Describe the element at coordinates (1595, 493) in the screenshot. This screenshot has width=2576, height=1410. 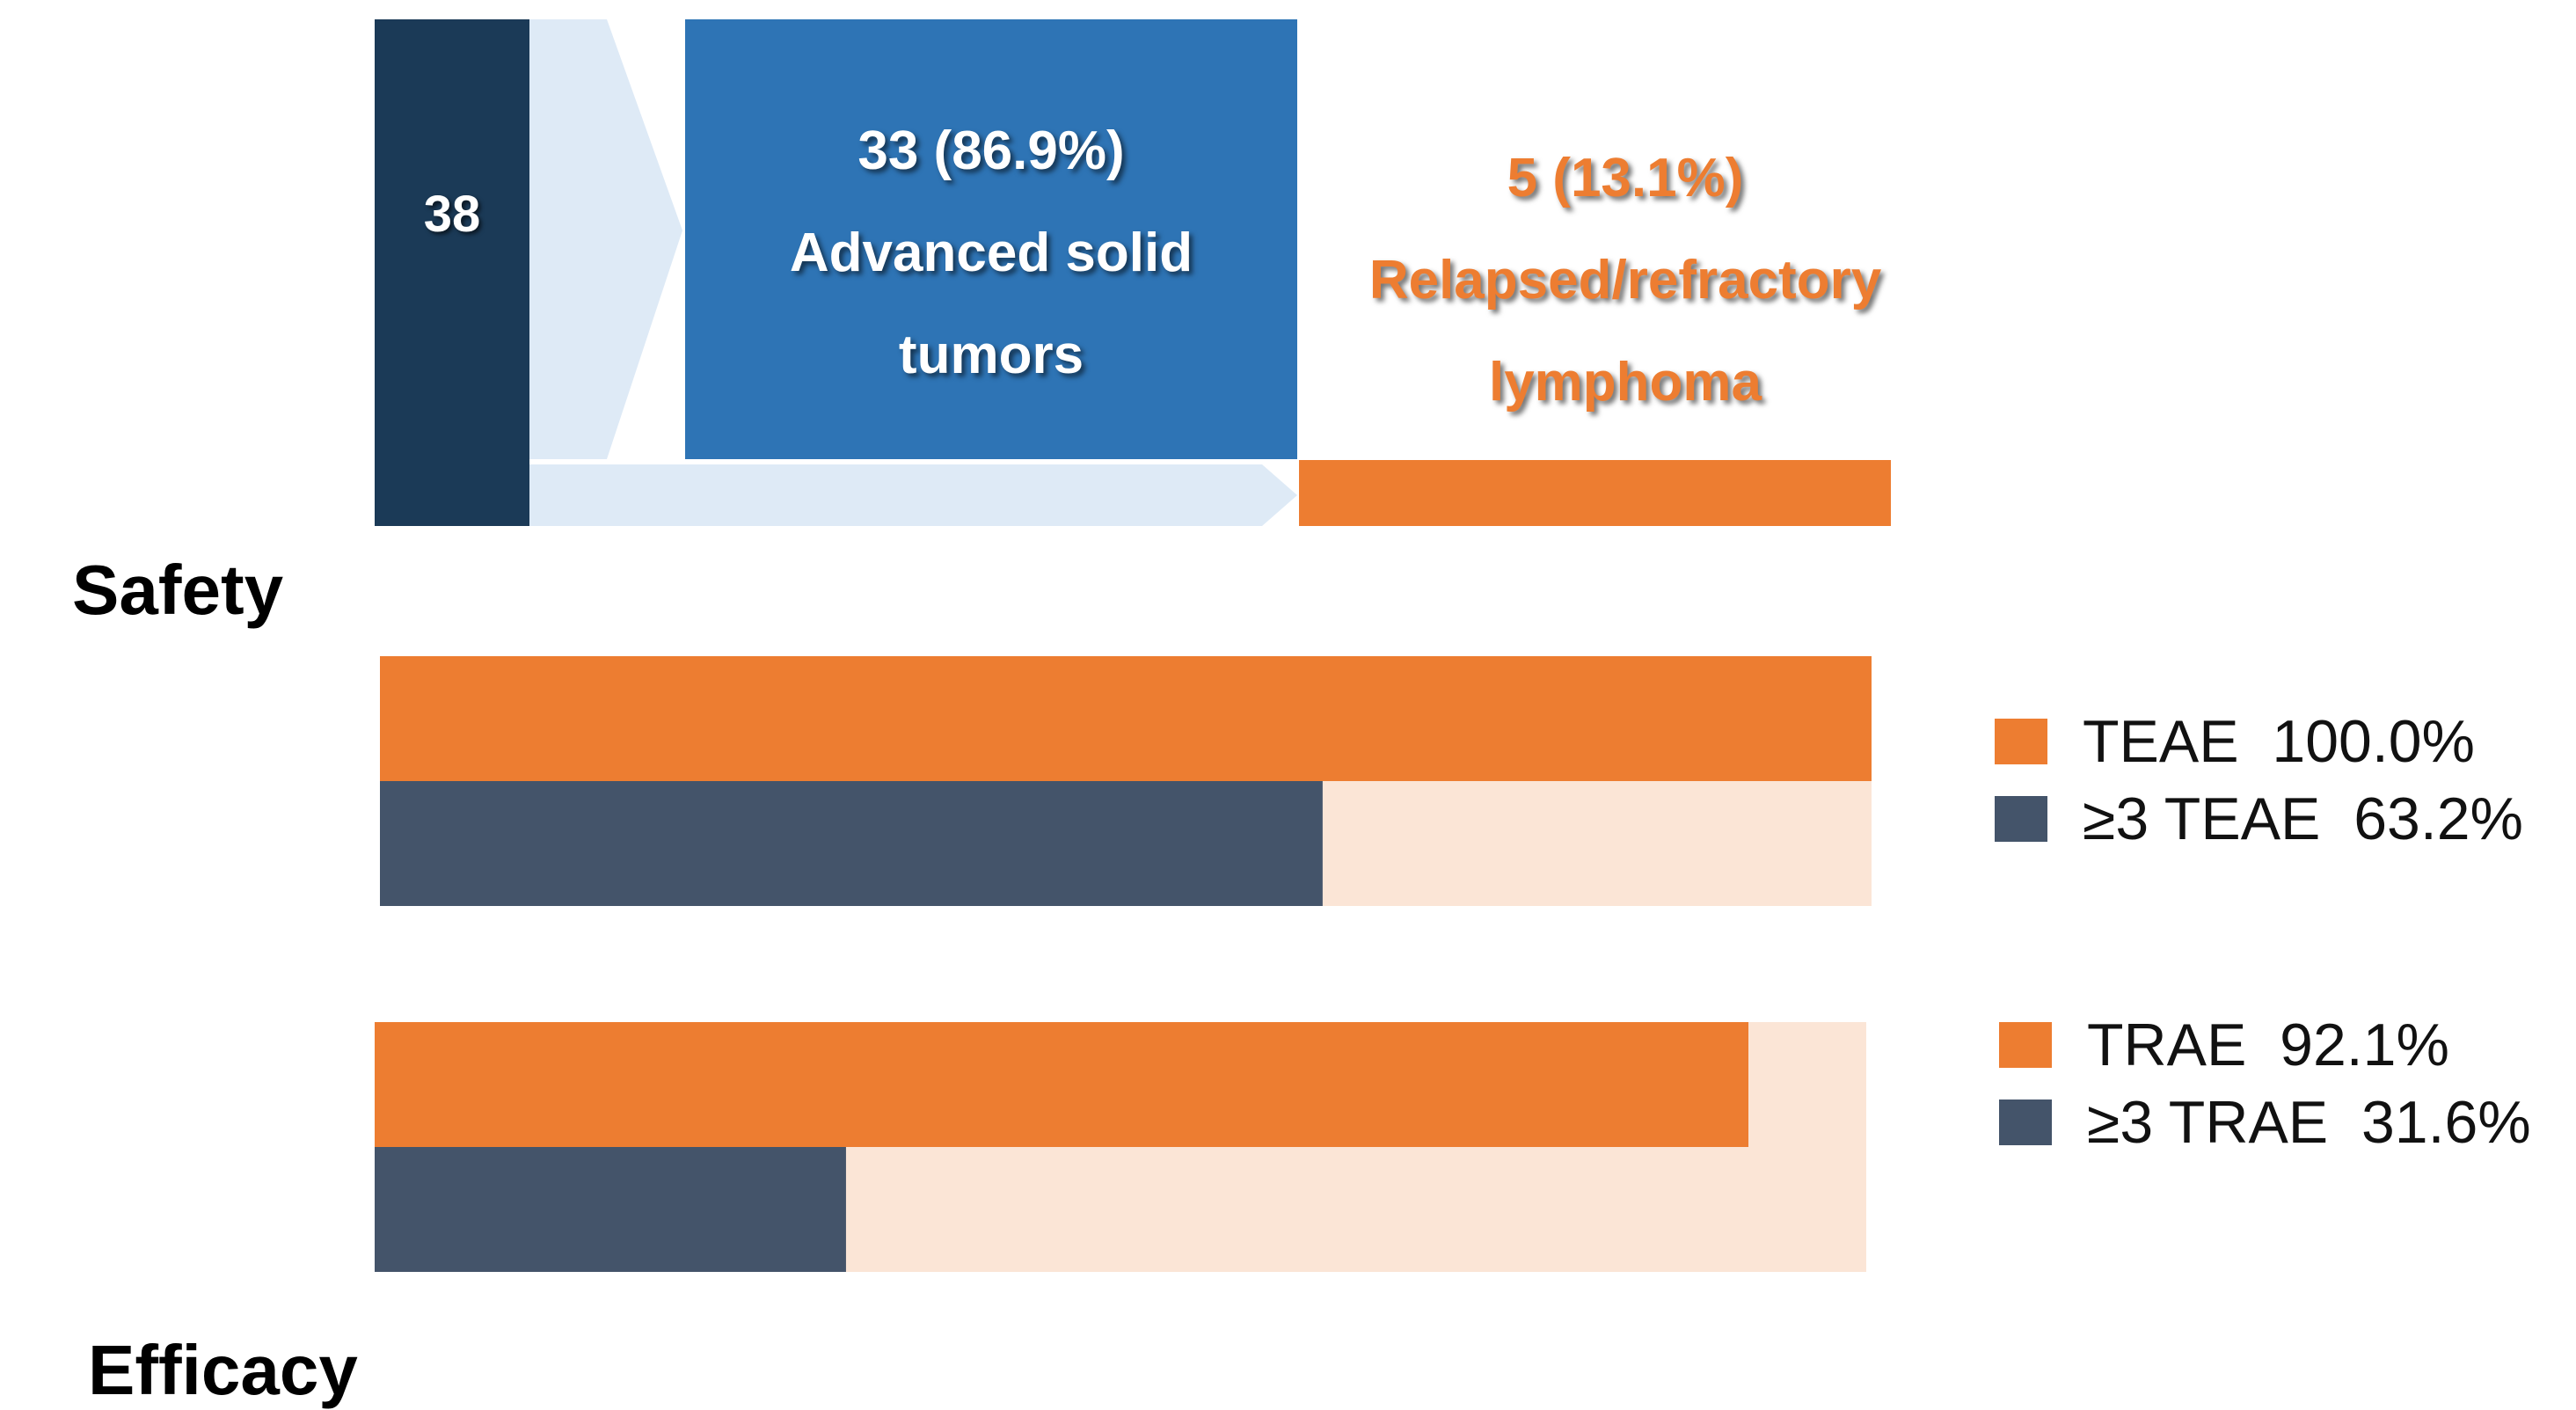
I see `lymphoma-bar` at that location.